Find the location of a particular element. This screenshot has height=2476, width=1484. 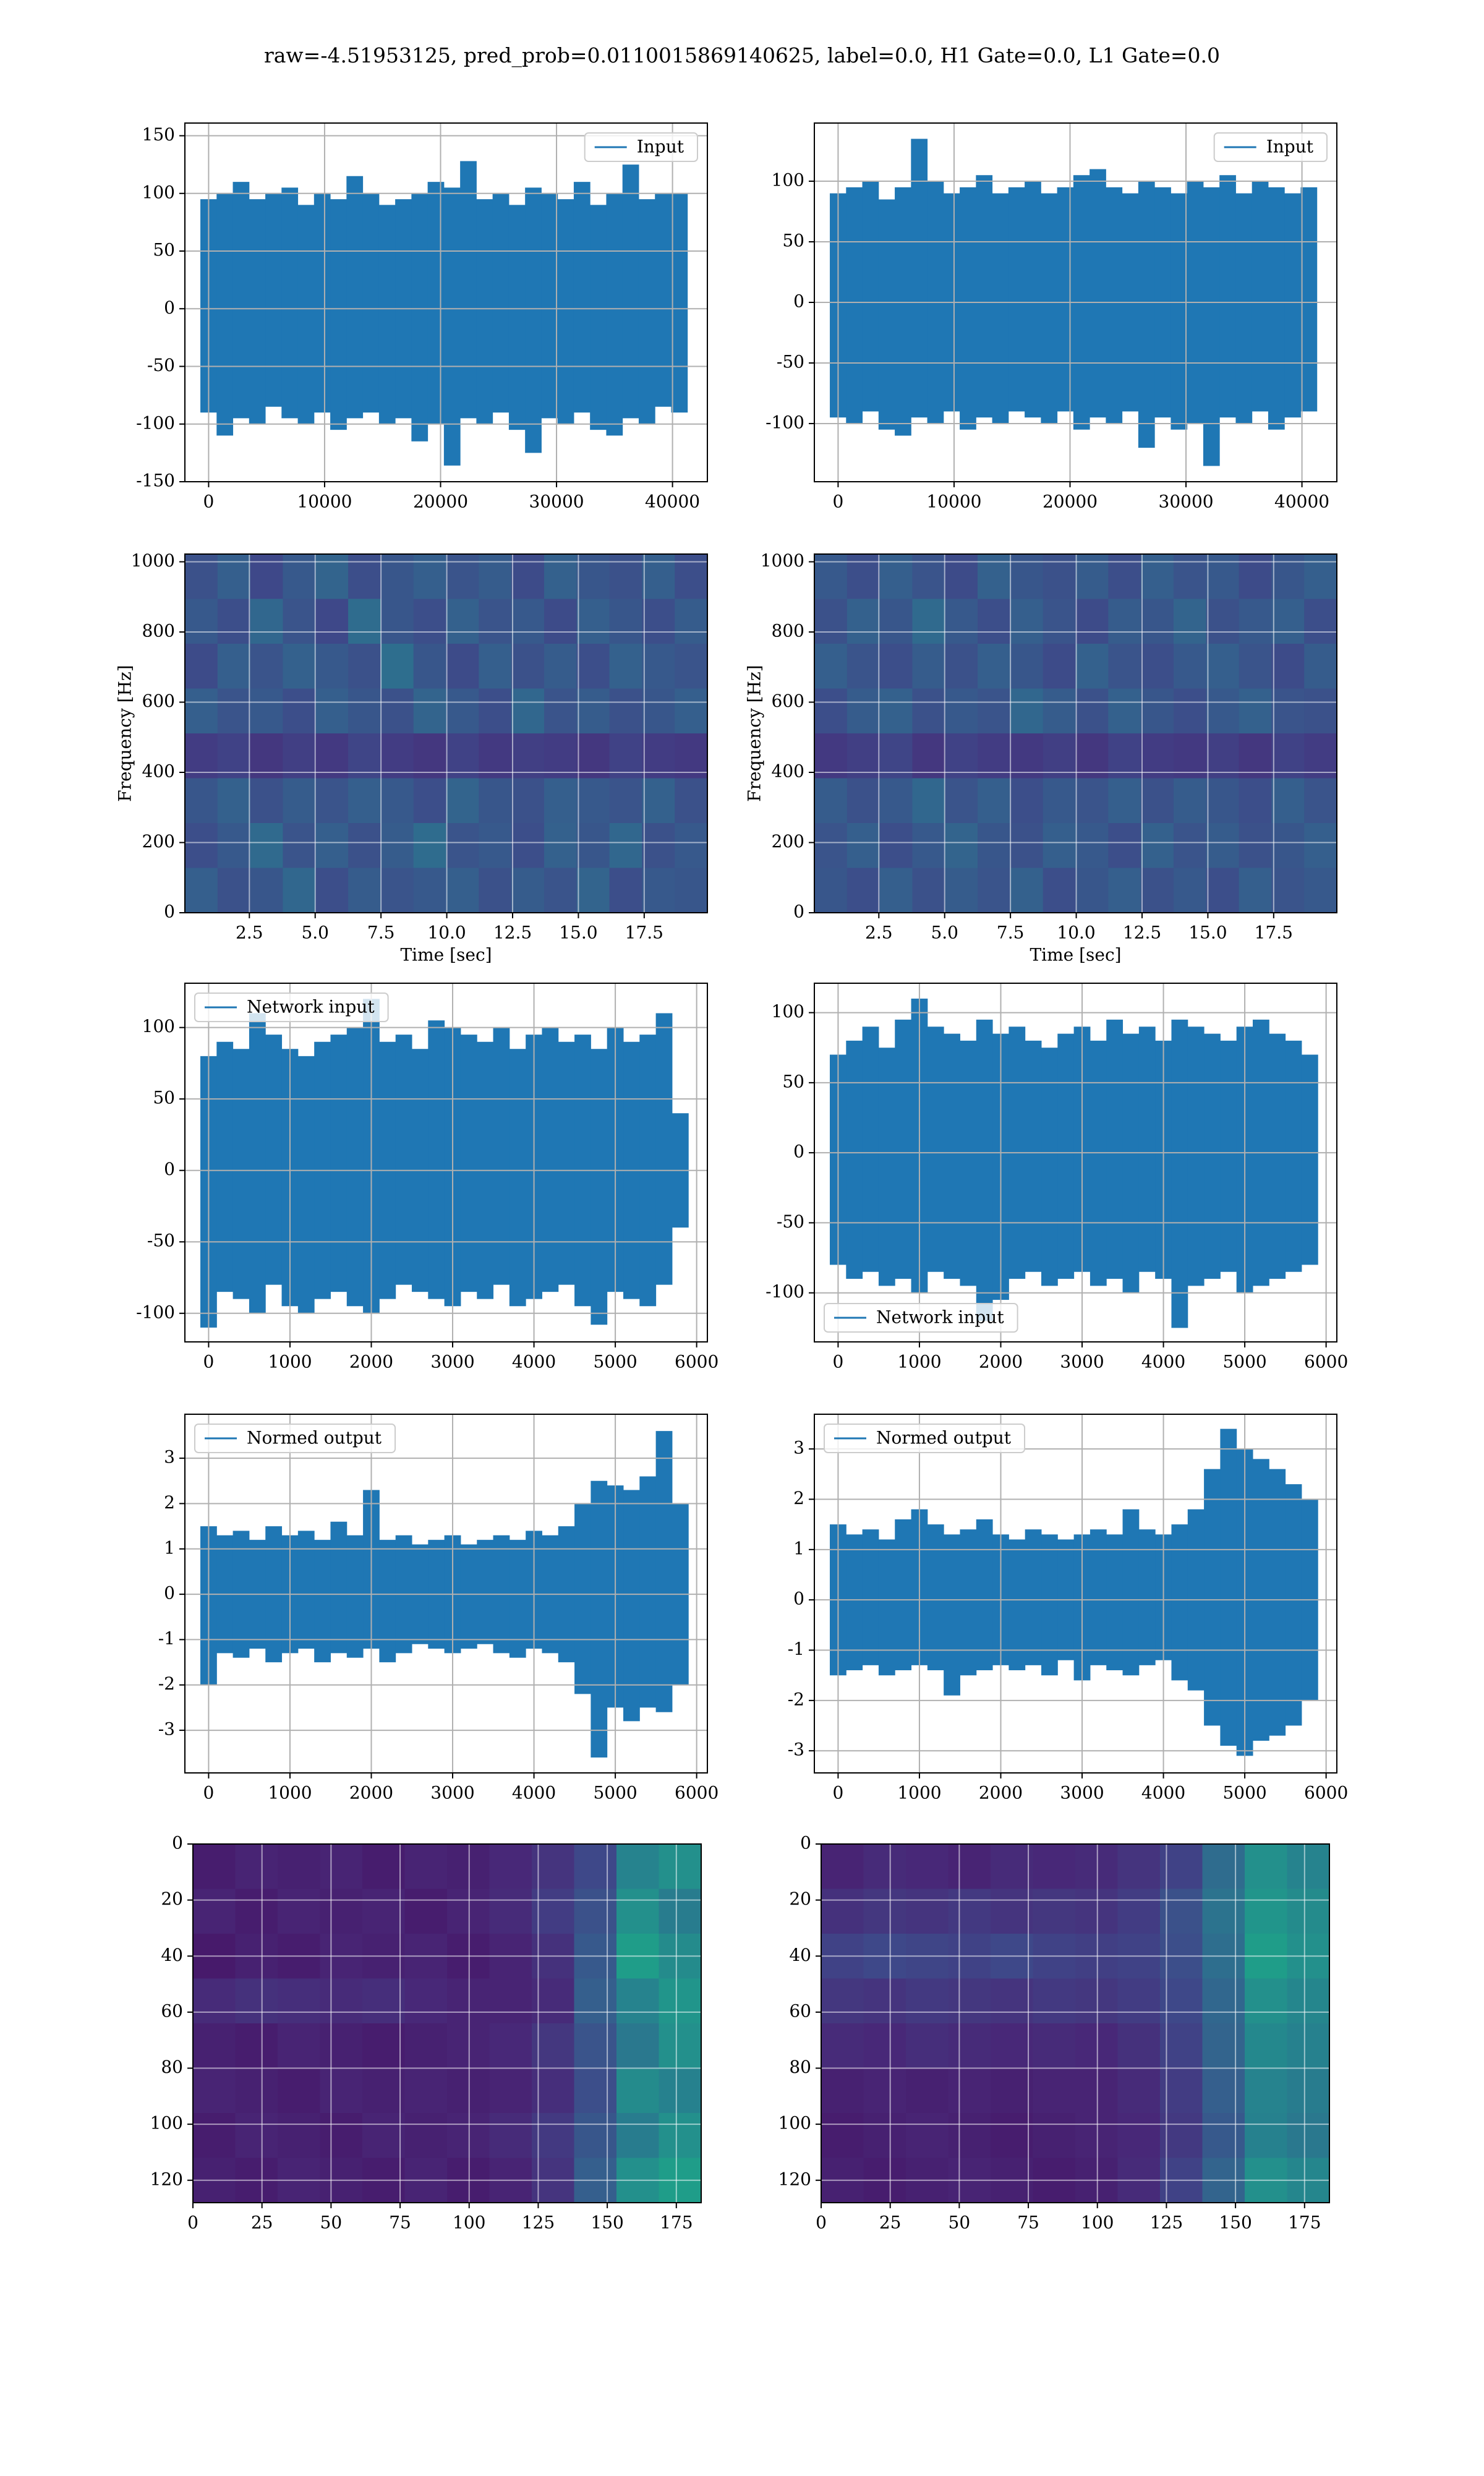

x-tick-label: 75 is located at coordinates (1028, 2223).